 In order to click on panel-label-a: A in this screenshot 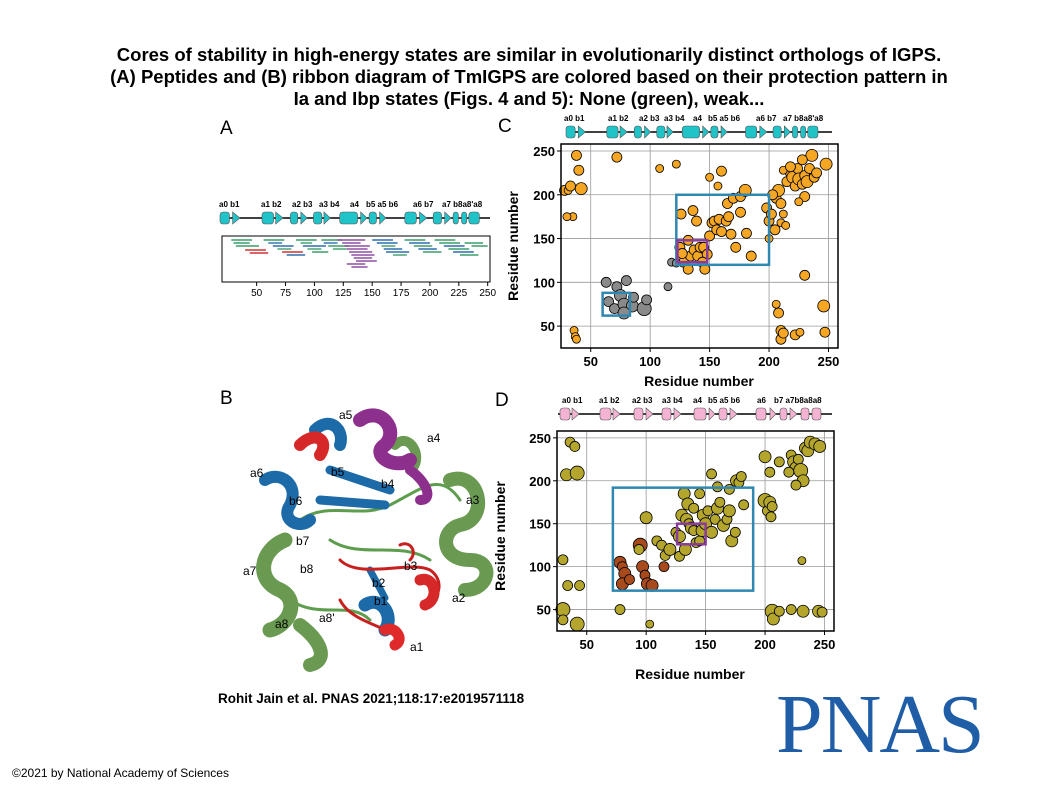, I will do `click(226, 128)`.